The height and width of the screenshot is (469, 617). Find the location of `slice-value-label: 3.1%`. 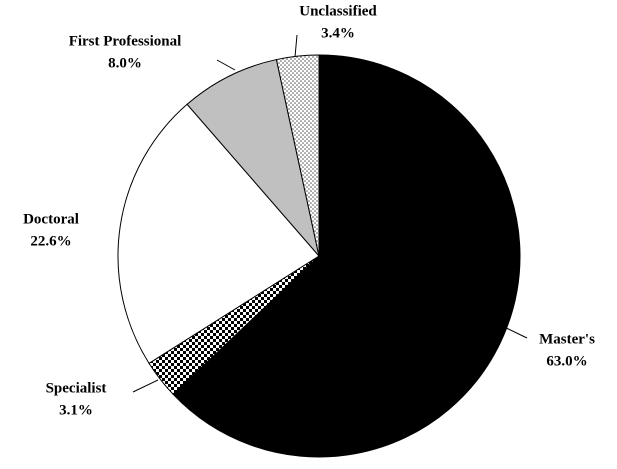

slice-value-label: 3.1% is located at coordinates (76, 410).